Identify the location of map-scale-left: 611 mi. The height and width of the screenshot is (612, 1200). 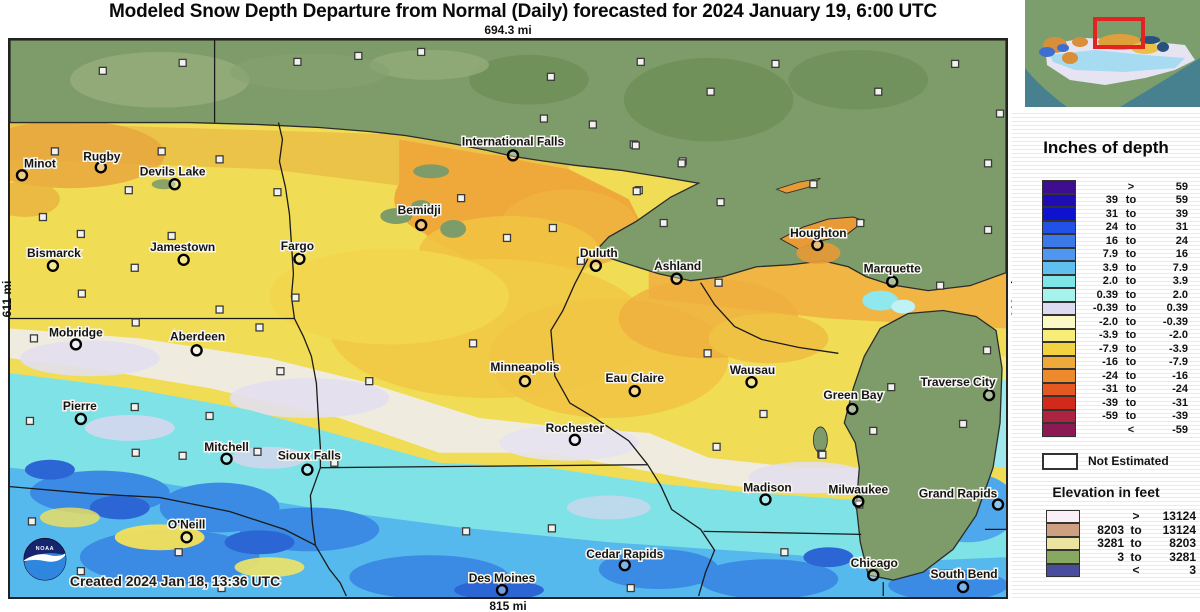
(7, 299).